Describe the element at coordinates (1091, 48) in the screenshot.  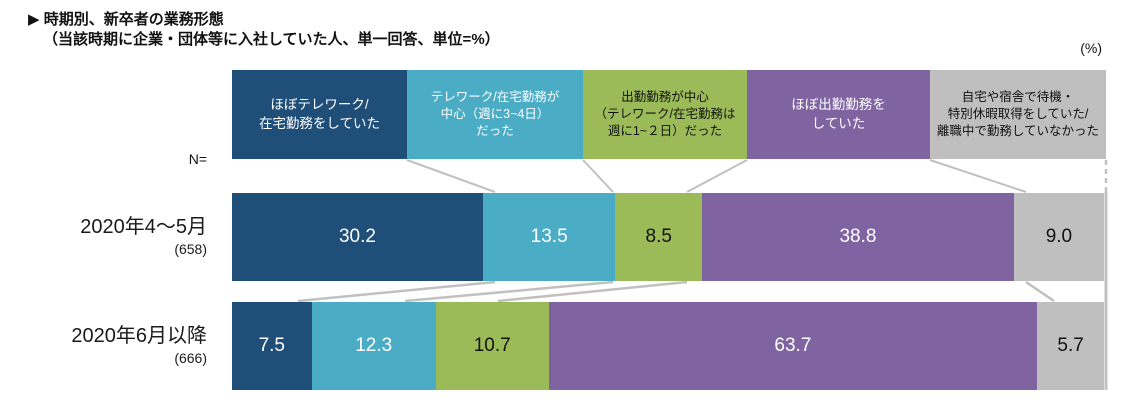
I see `unit-label: (%)` at that location.